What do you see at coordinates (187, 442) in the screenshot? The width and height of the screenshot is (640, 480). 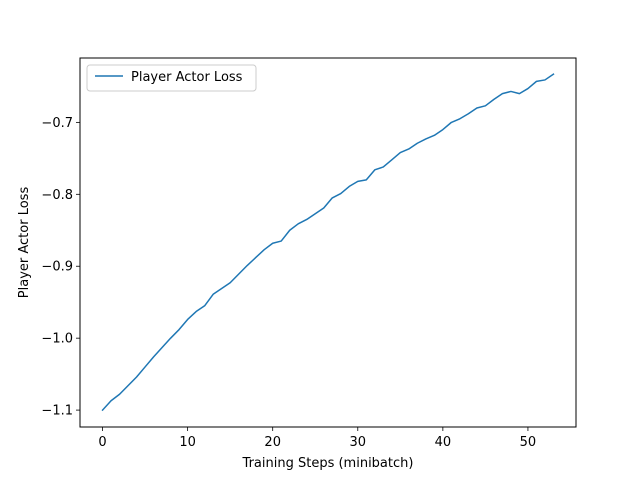 I see `x-tick-label: 10` at bounding box center [187, 442].